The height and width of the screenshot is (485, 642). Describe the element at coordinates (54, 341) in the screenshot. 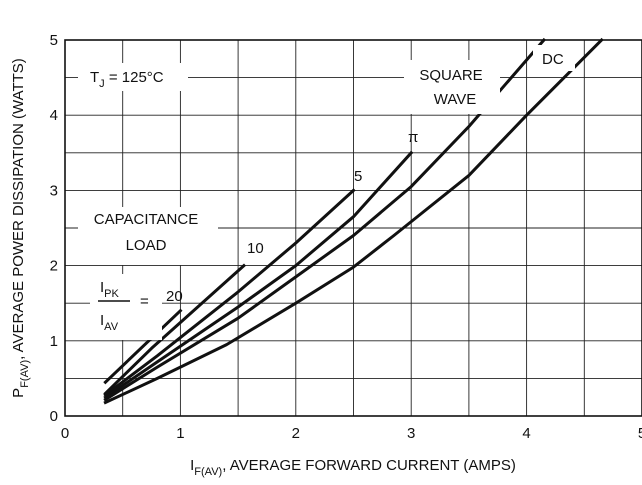

I see `y-tick-label: 1` at that location.